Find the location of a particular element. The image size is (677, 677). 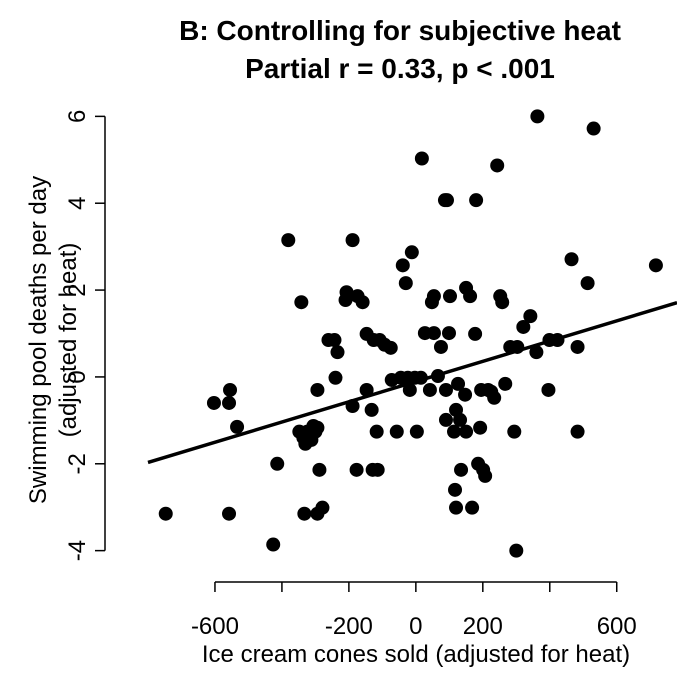

y-tick-label: -2 is located at coordinates (77, 463).